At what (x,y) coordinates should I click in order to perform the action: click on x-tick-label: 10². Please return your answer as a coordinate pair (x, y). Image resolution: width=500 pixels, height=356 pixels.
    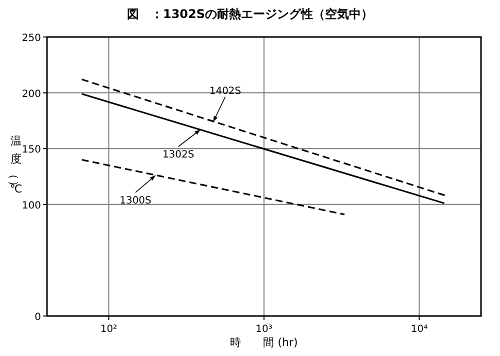
    Looking at the image, I should click on (109, 329).